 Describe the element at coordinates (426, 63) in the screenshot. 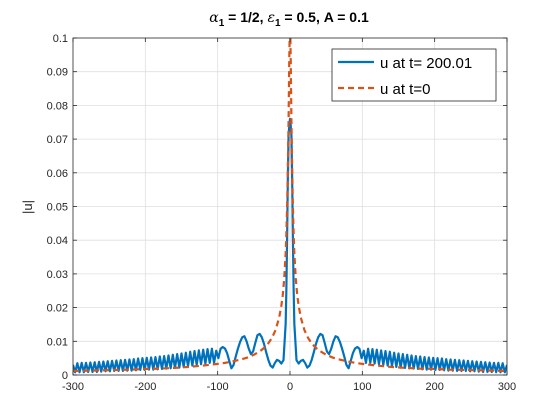

I see `legend-label-series-1: u at t= 200.01` at that location.